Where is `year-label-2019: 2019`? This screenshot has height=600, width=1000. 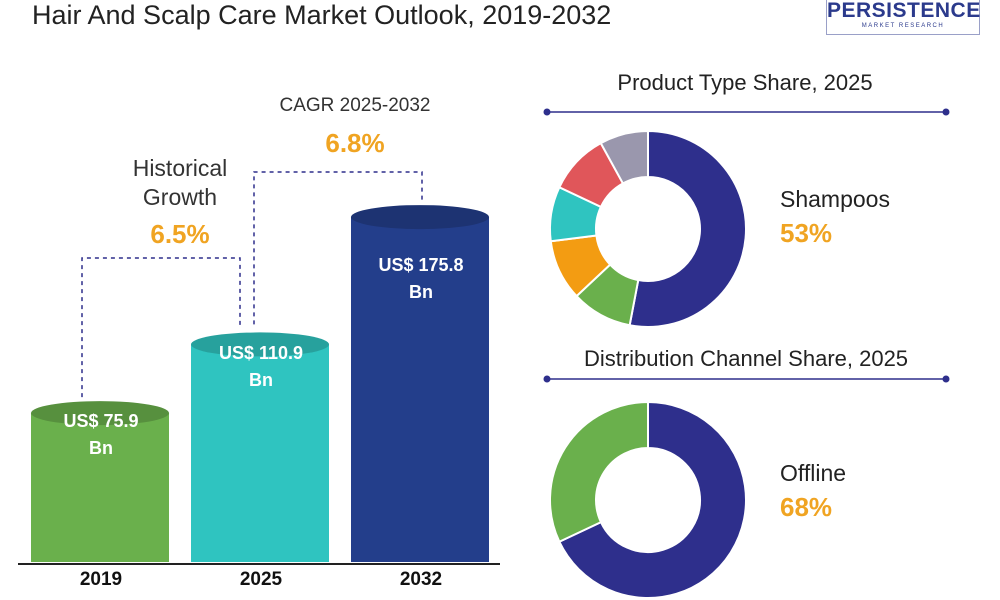 year-label-2019: 2019 is located at coordinates (101, 579).